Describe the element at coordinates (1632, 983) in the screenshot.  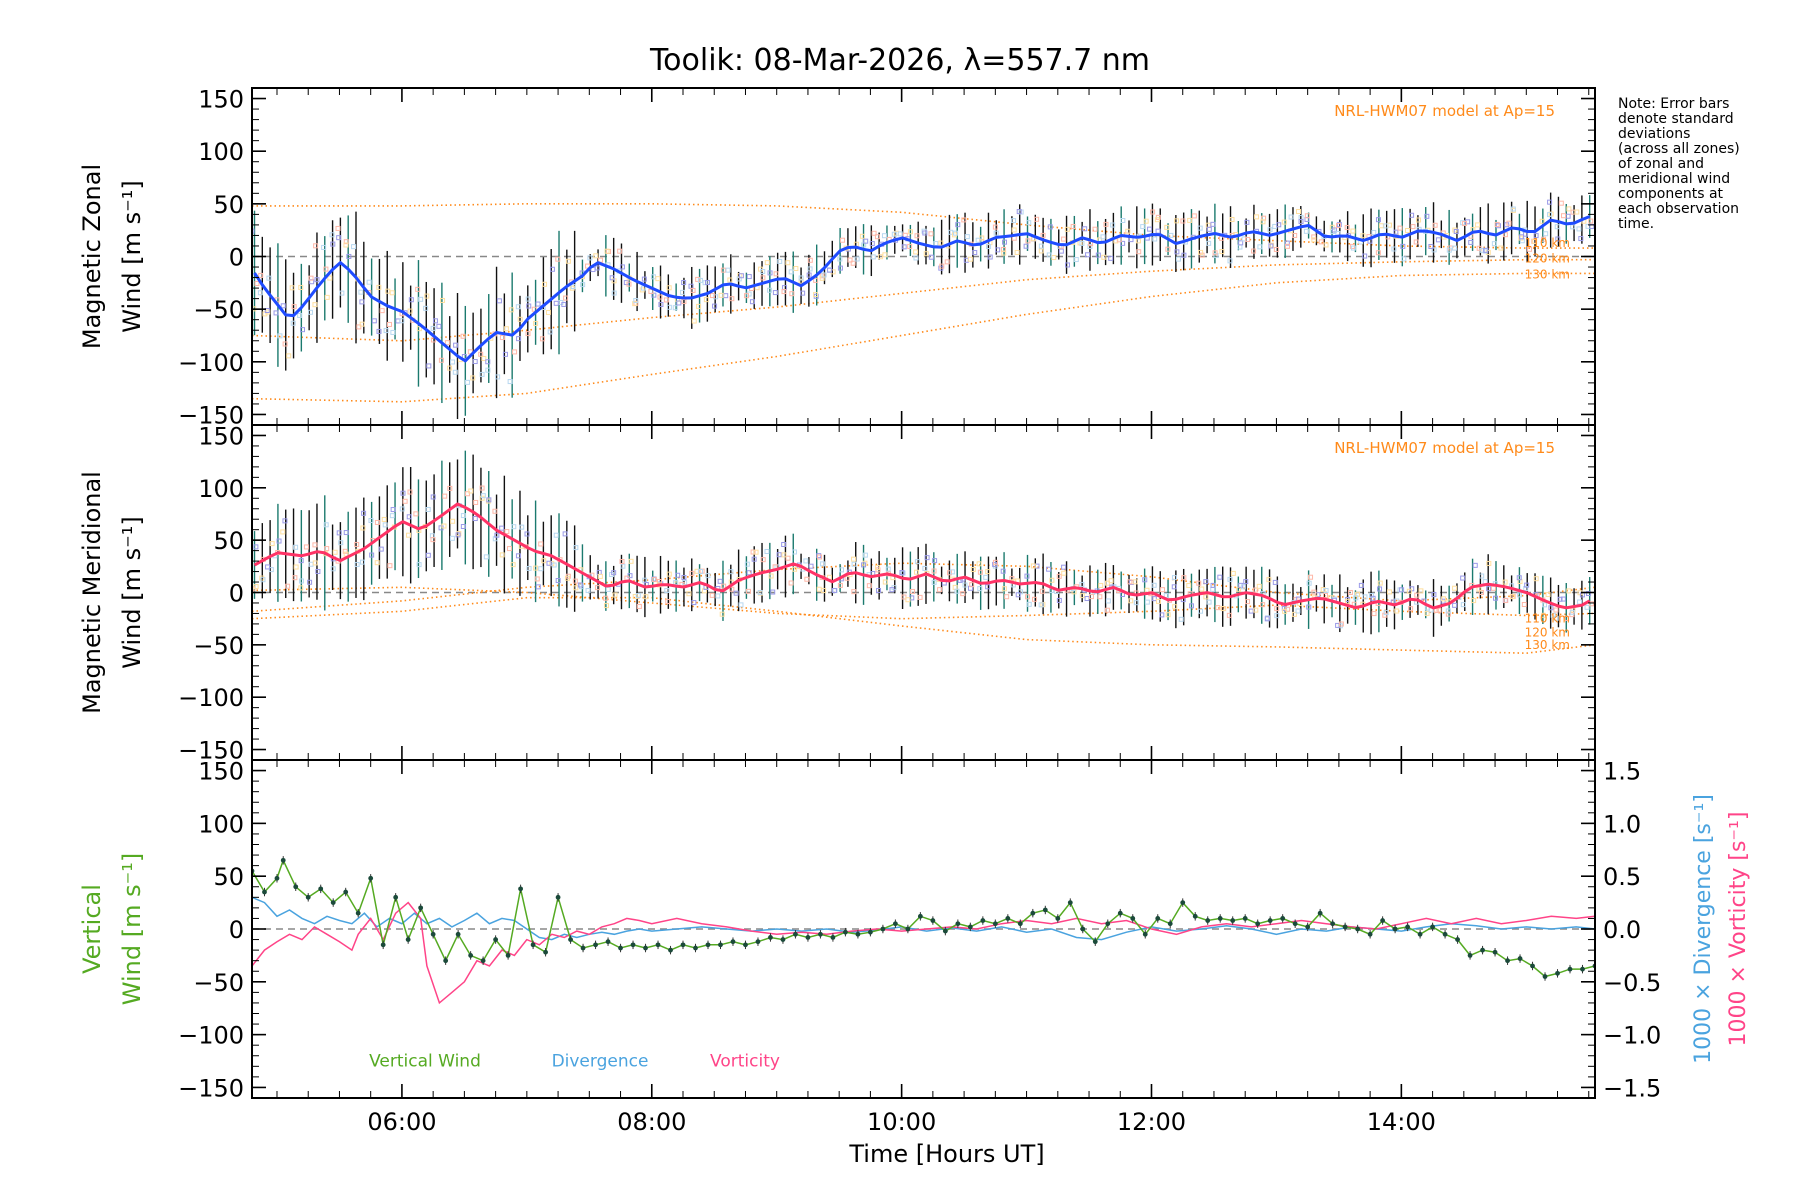
I see `right-tick-label: −0.5` at that location.